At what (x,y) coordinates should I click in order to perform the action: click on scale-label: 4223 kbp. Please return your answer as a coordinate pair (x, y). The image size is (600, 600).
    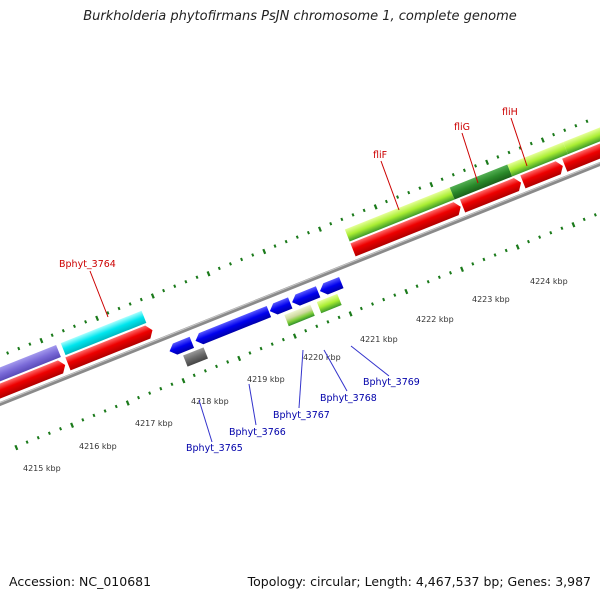
    Looking at the image, I should click on (491, 299).